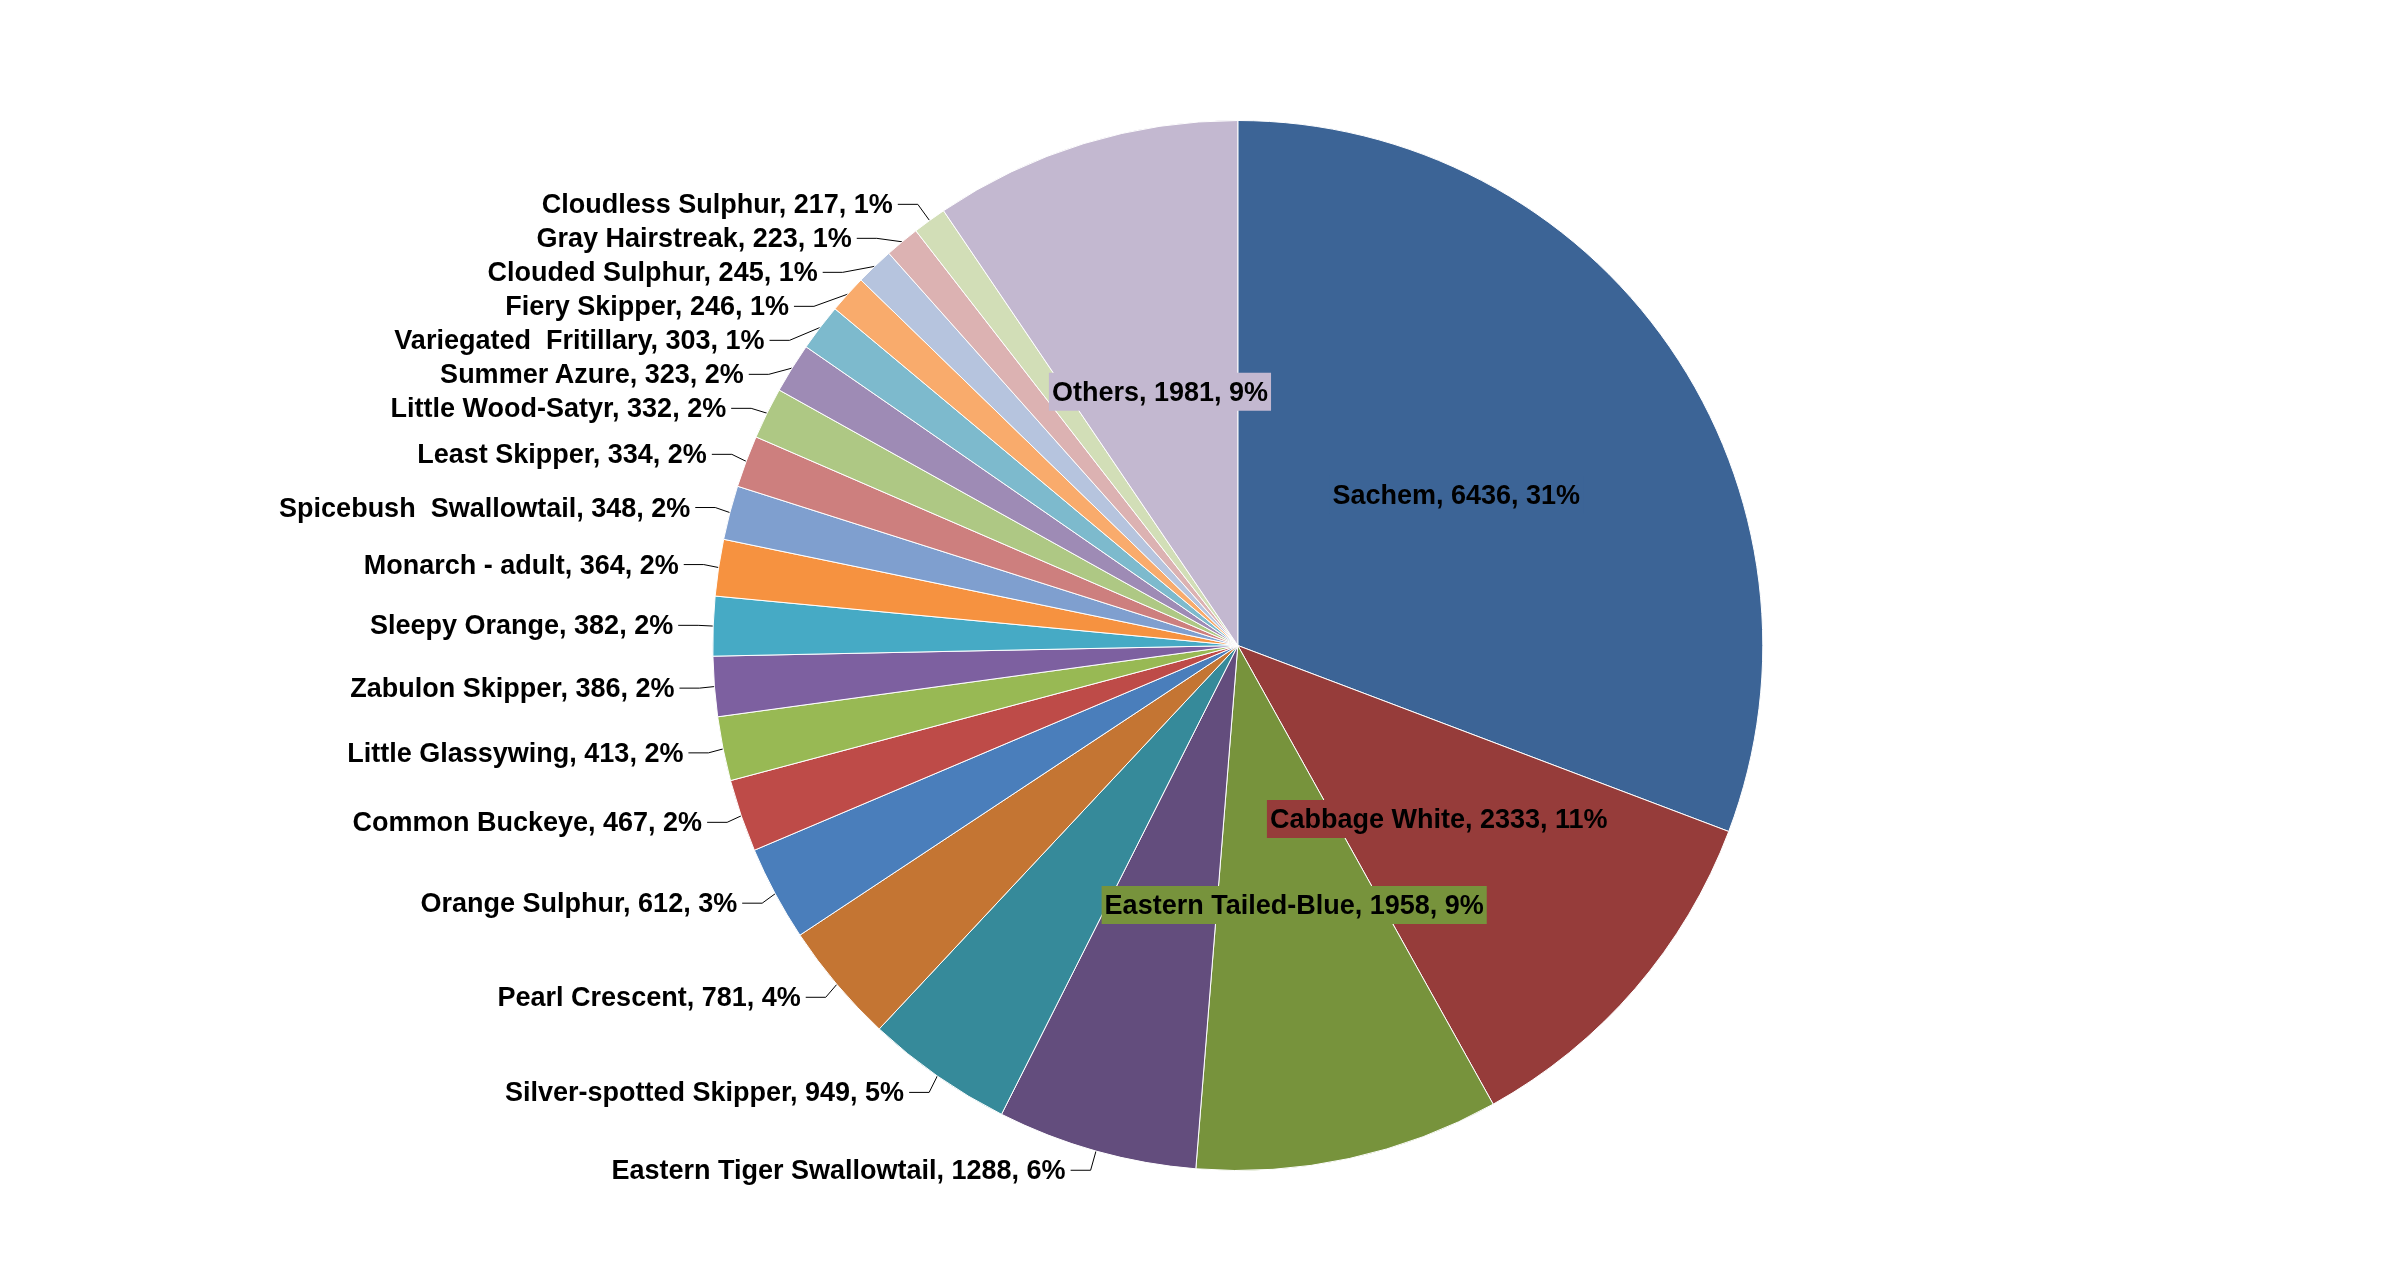 This screenshot has width=2381, height=1268. I want to click on slice-label: Orange Sulphur, 612, 3%, so click(579, 903).